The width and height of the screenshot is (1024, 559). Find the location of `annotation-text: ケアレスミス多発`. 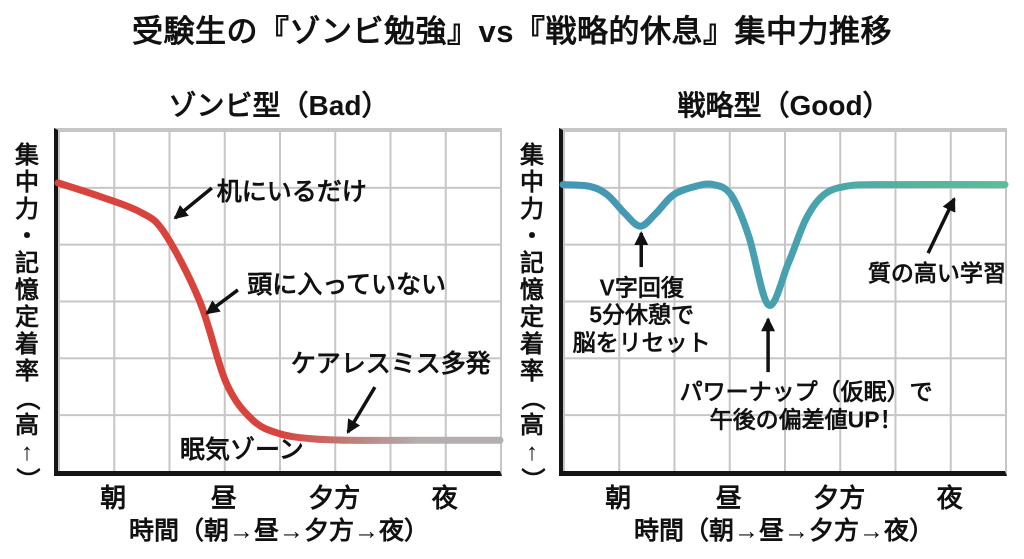

annotation-text: ケアレスミス多発 is located at coordinates (391, 364).